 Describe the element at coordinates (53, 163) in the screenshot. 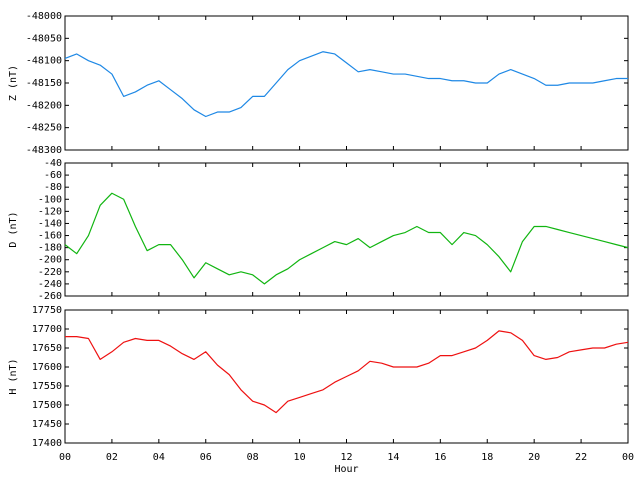

I see `y-tick-label: -40` at that location.